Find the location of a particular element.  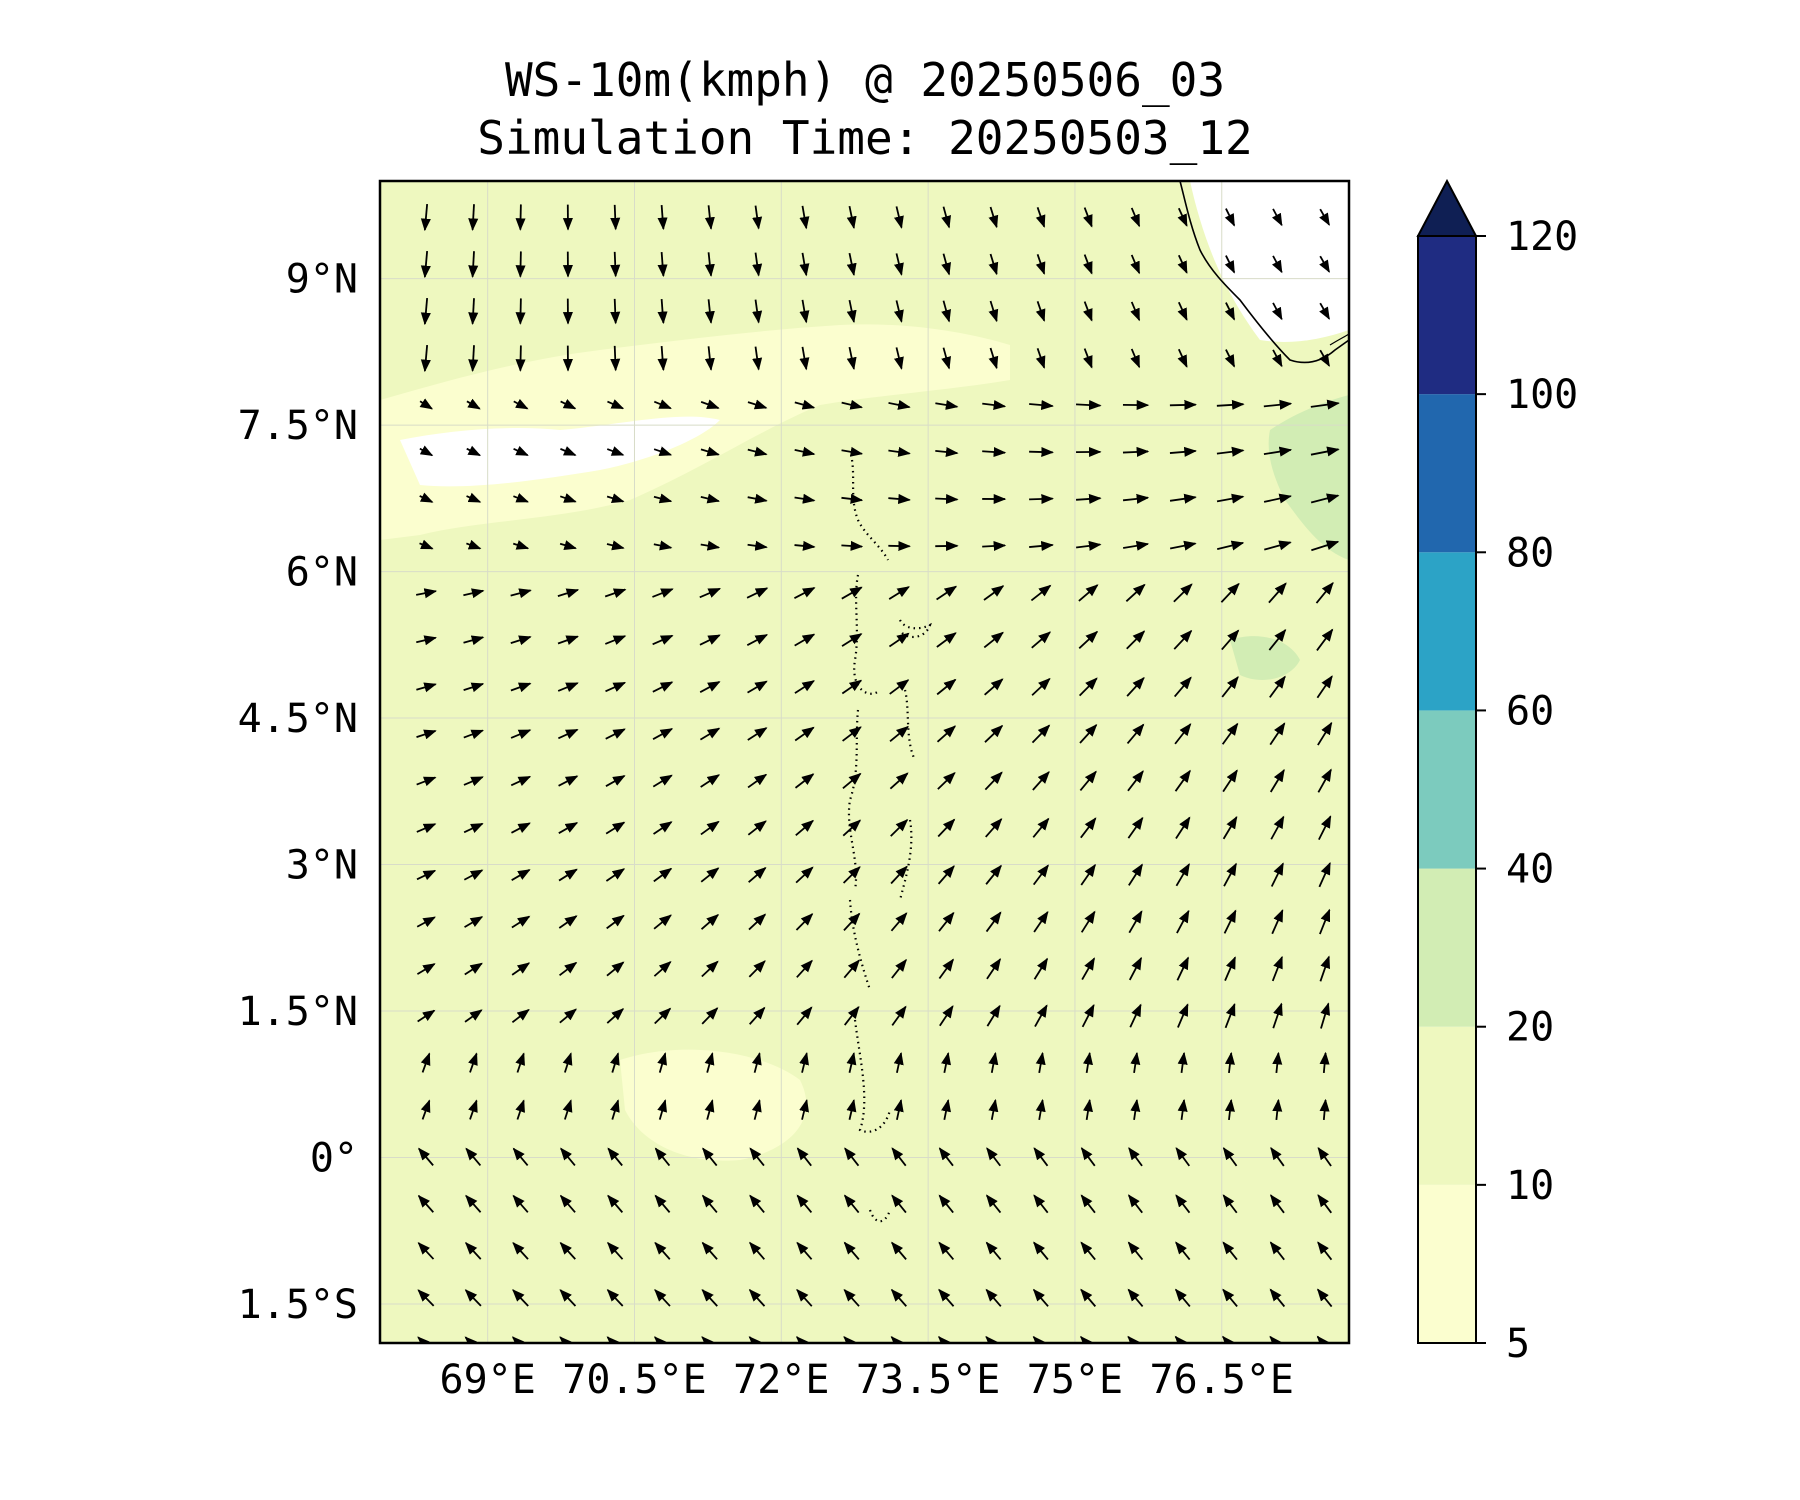

colorbar-segment is located at coordinates (1447, 789).